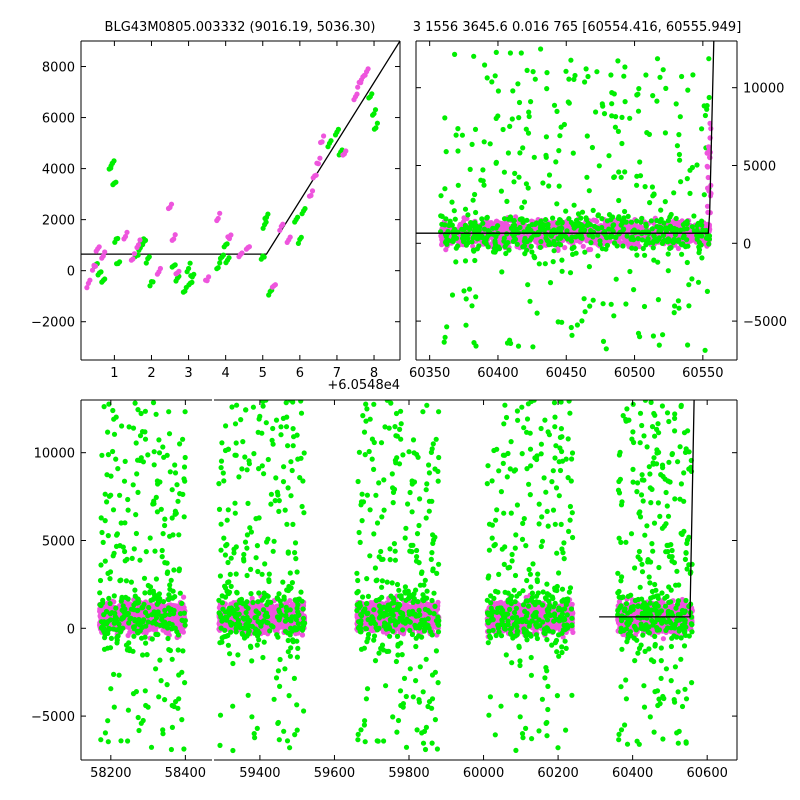  Describe the element at coordinates (565, 197) in the screenshot. I see `data-points` at that location.